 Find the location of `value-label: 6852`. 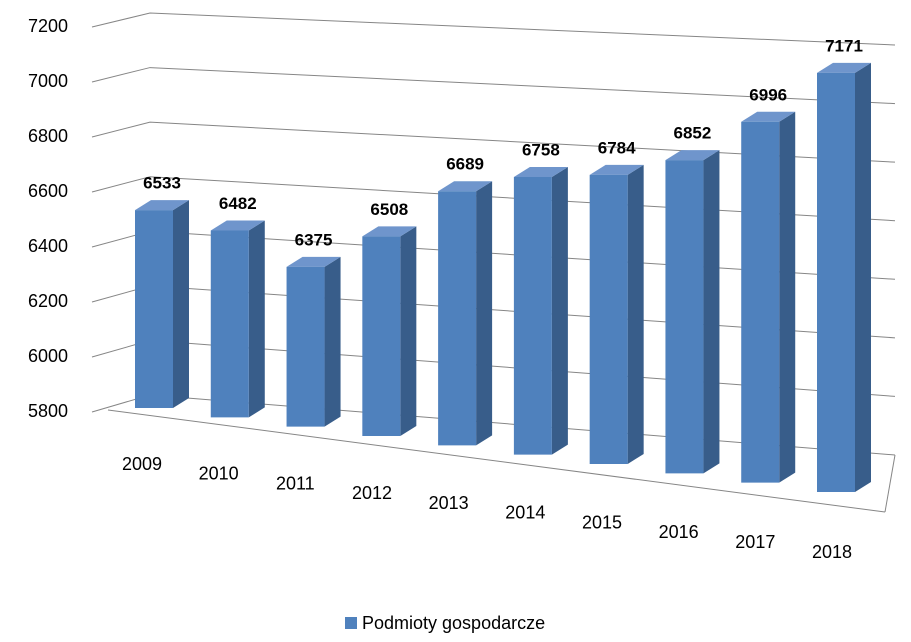

value-label: 6852 is located at coordinates (693, 133).